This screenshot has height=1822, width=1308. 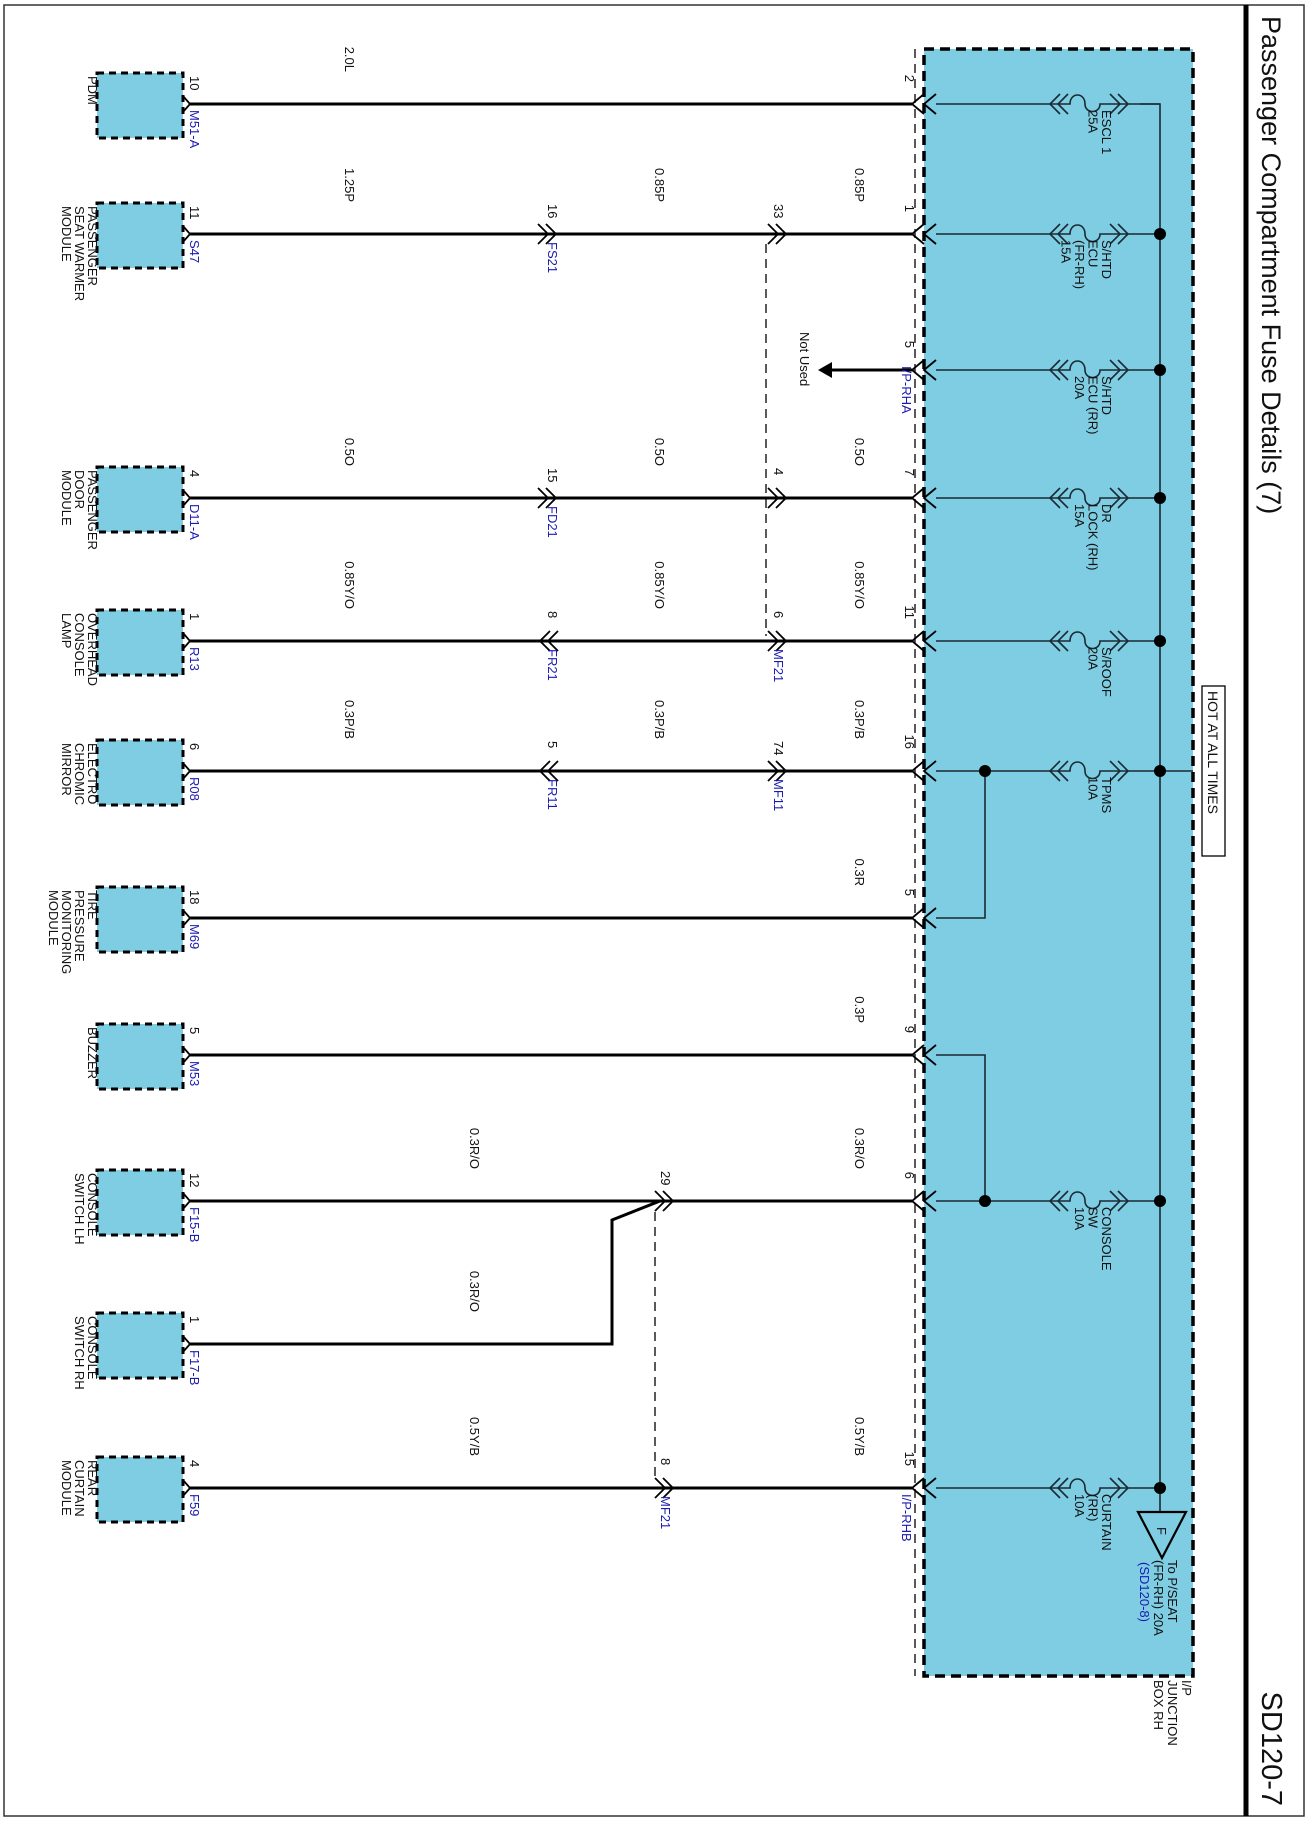 What do you see at coordinates (194, 522) in the screenshot?
I see `component-connector-name: D11-A` at bounding box center [194, 522].